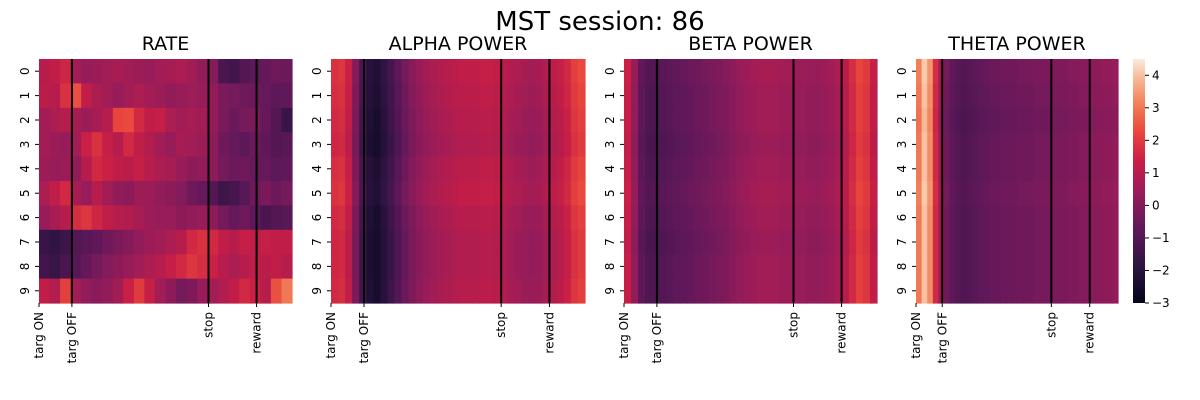 This screenshot has width=1200, height=400. I want to click on row-label: 3, so click(902, 145).